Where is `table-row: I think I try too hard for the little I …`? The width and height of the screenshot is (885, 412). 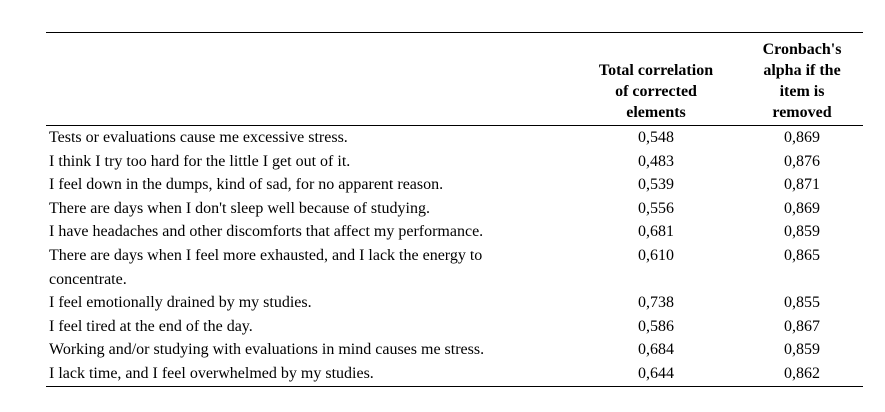 table-row: I think I try too hard for the little I … is located at coordinates (454, 162).